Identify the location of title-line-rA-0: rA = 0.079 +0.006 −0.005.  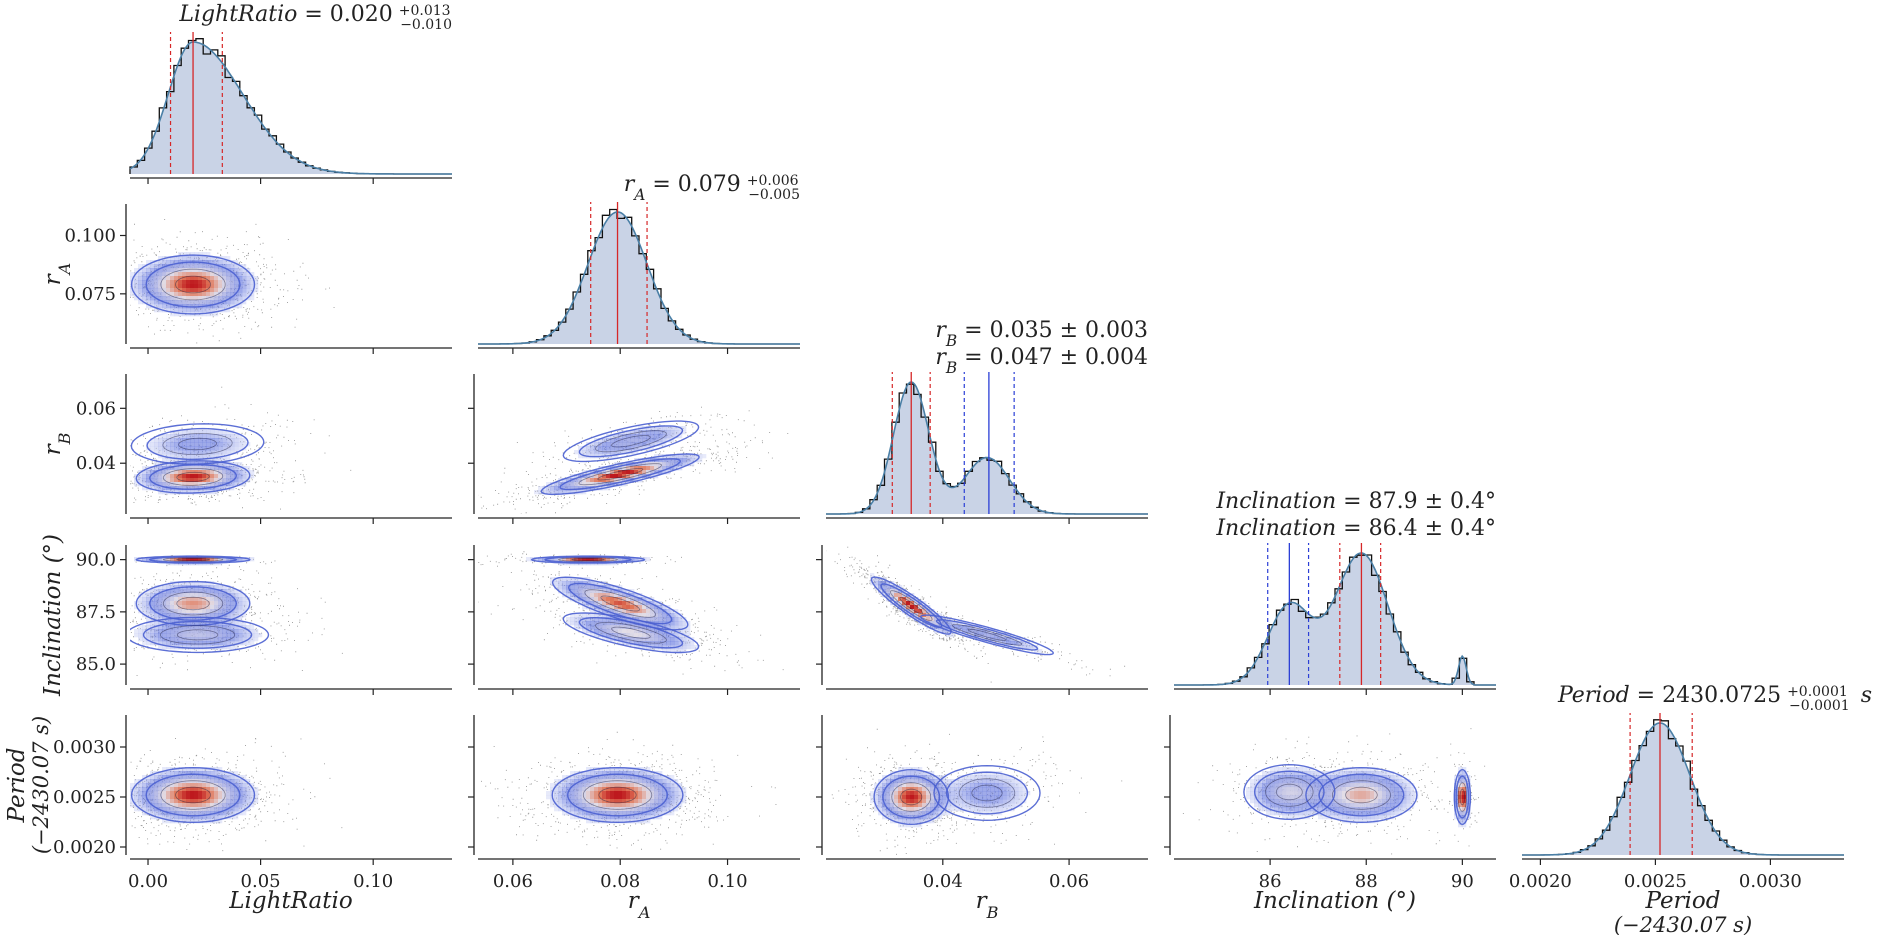
(712, 188).